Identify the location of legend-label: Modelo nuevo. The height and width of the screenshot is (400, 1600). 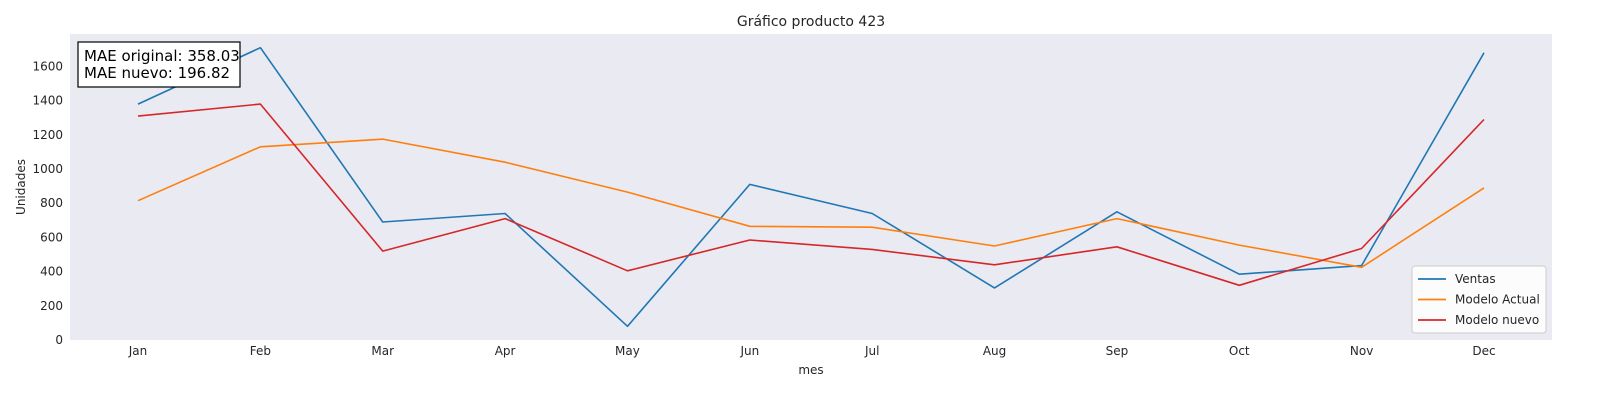
(1497, 320).